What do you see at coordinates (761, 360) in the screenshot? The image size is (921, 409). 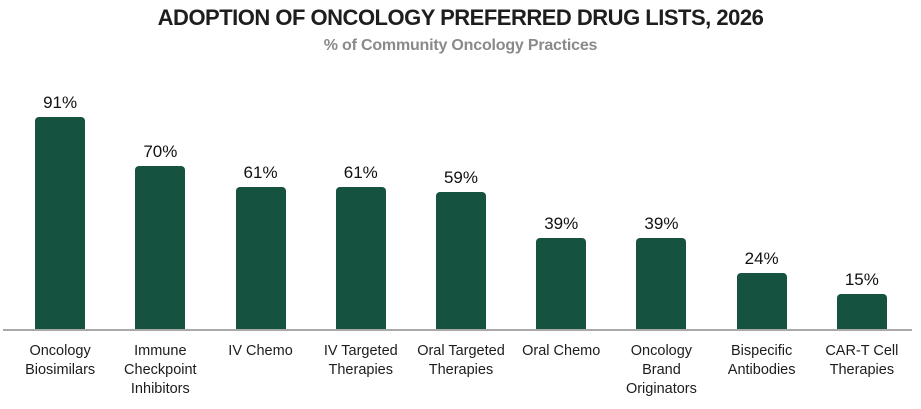 I see `category-label: Bispecific Antibodies` at bounding box center [761, 360].